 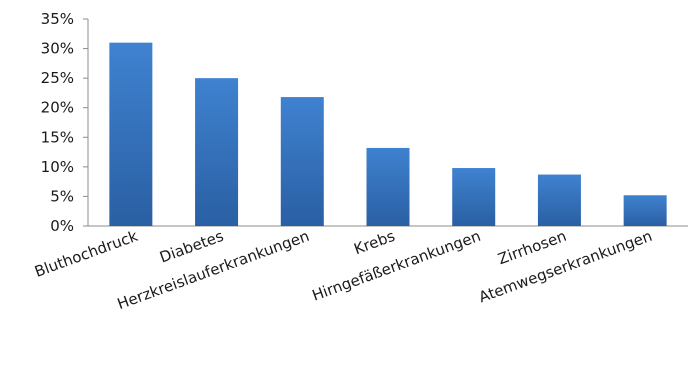 I want to click on bar-hirngefäßerkrankungen, so click(x=474, y=197).